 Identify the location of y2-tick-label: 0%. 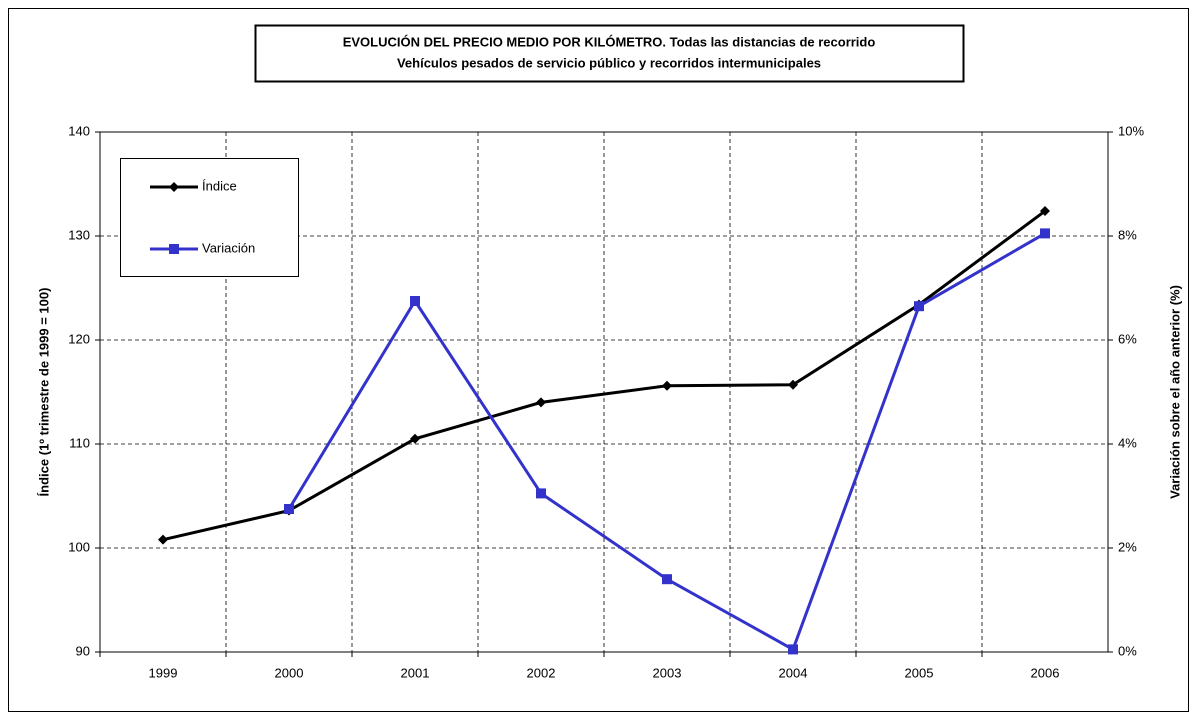
(1127, 650).